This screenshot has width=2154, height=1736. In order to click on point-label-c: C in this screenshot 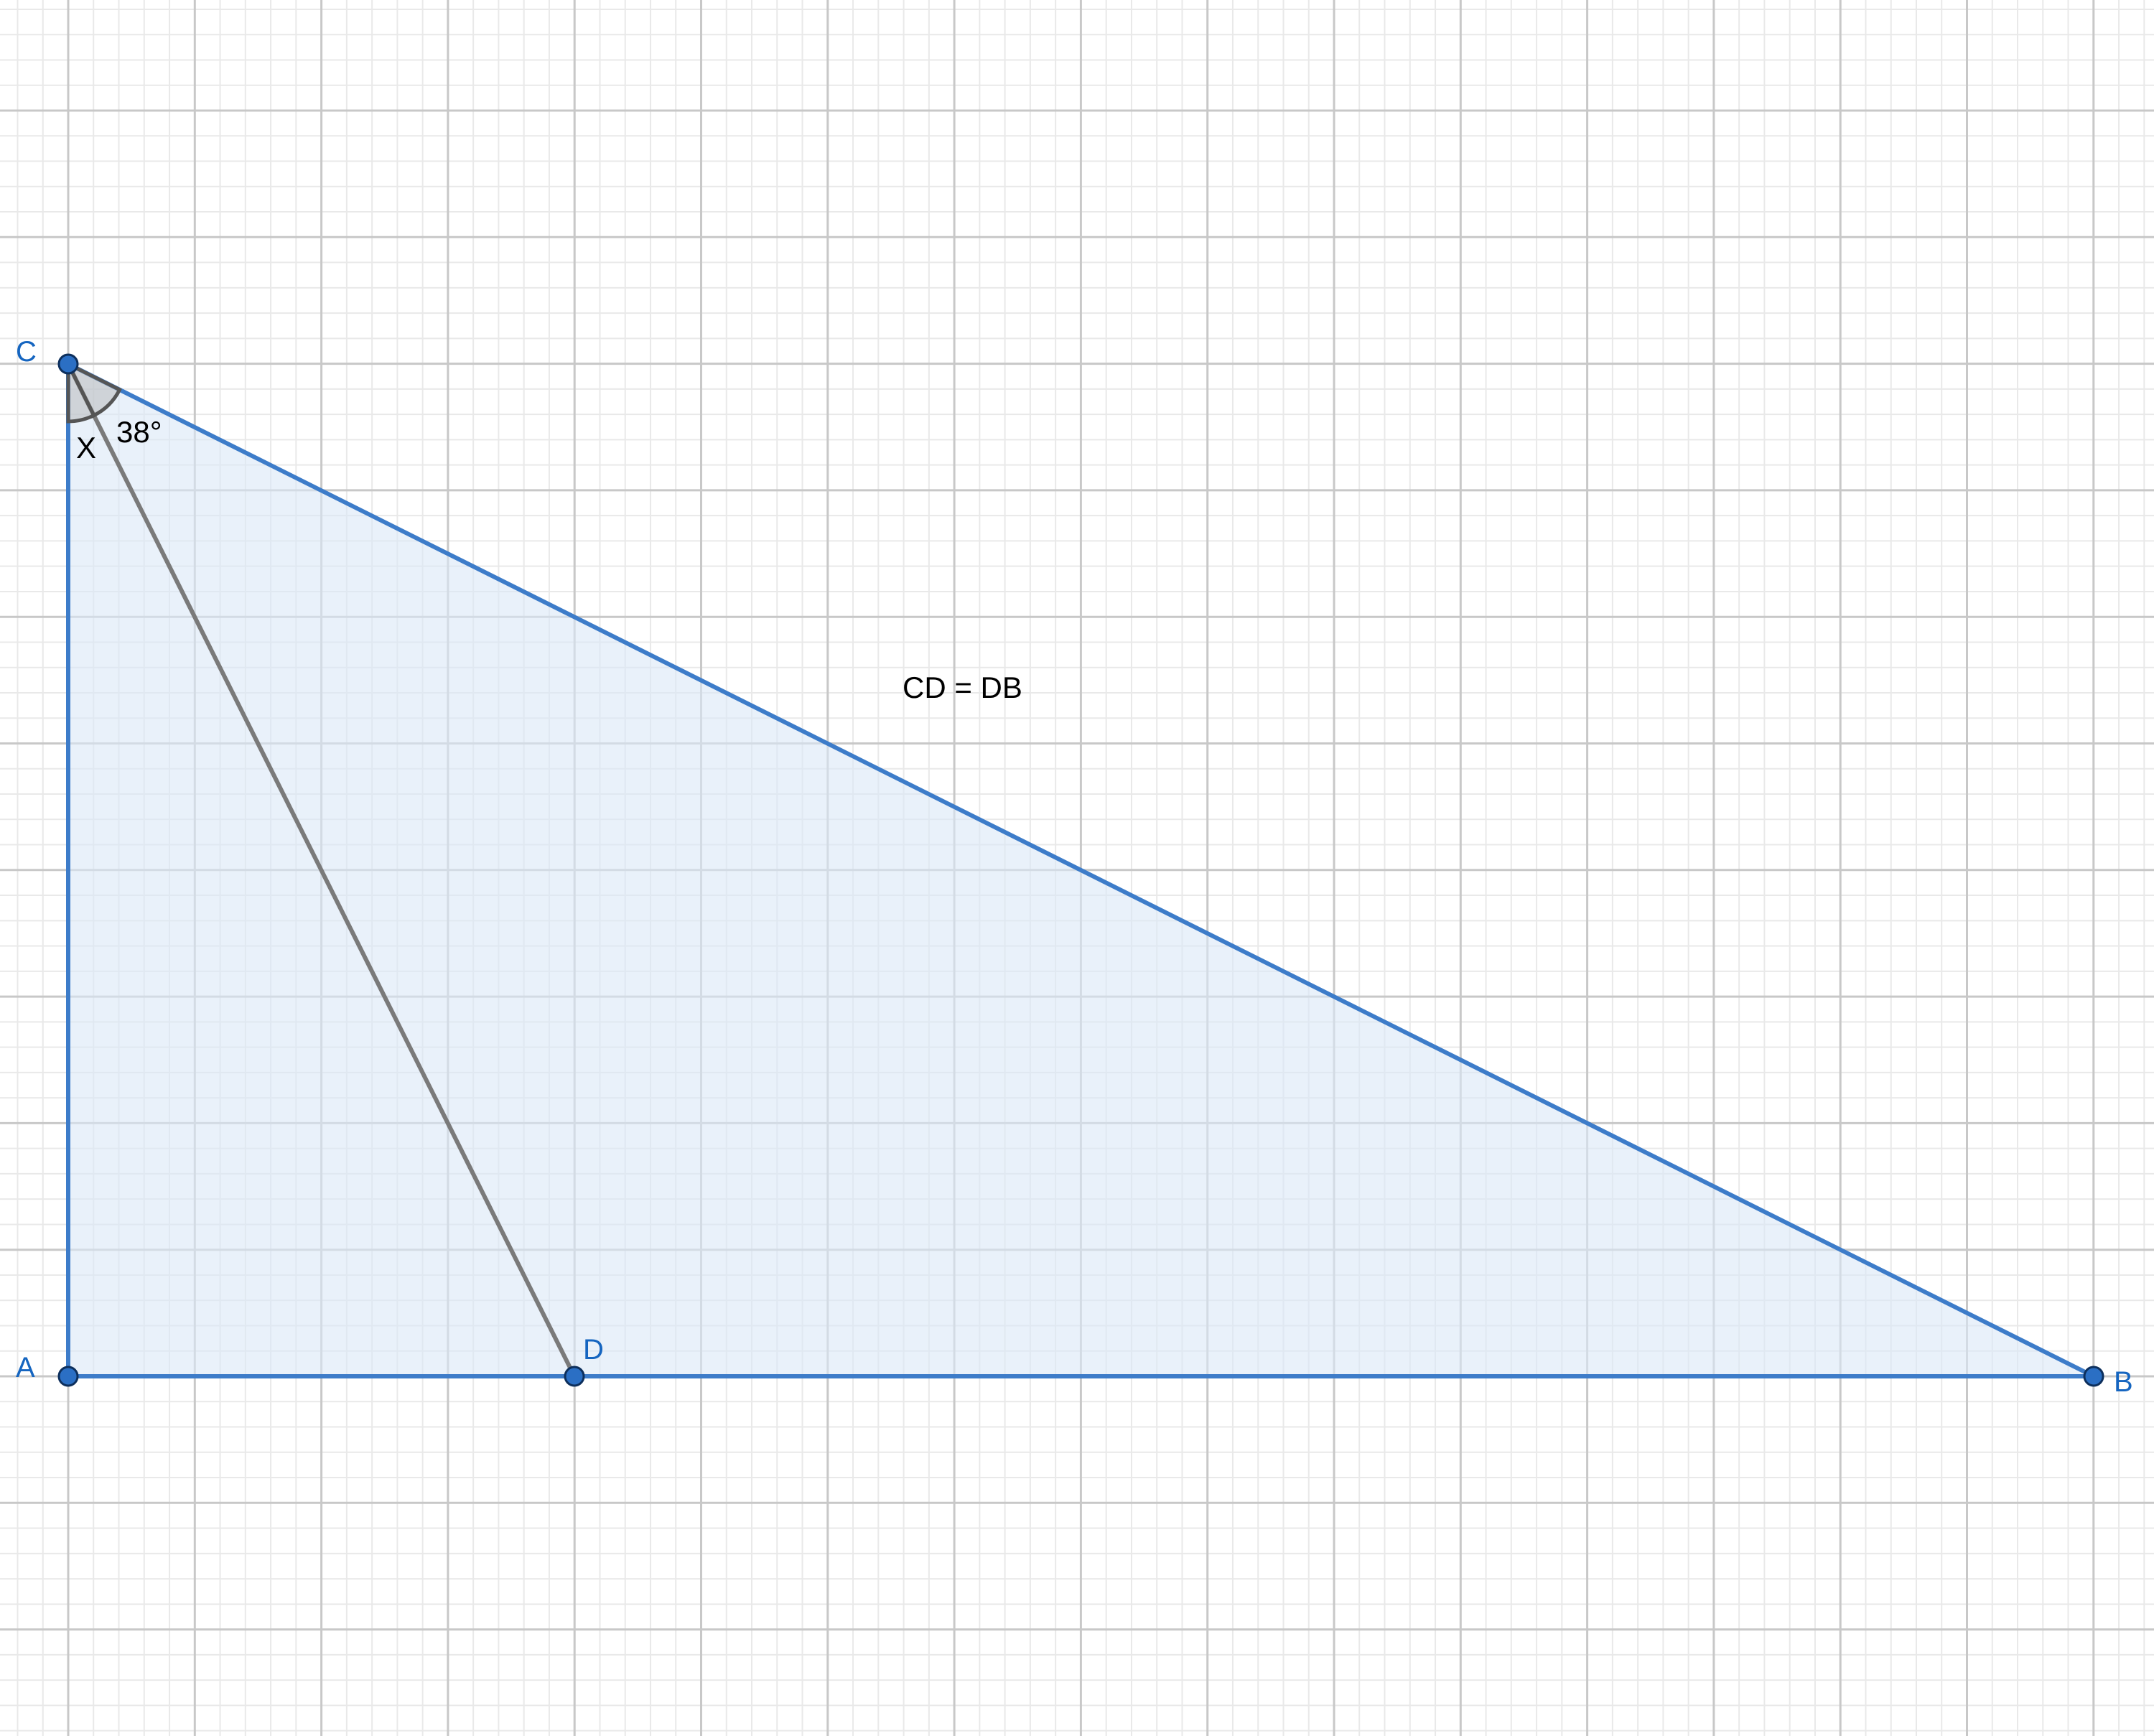, I will do `click(26, 352)`.